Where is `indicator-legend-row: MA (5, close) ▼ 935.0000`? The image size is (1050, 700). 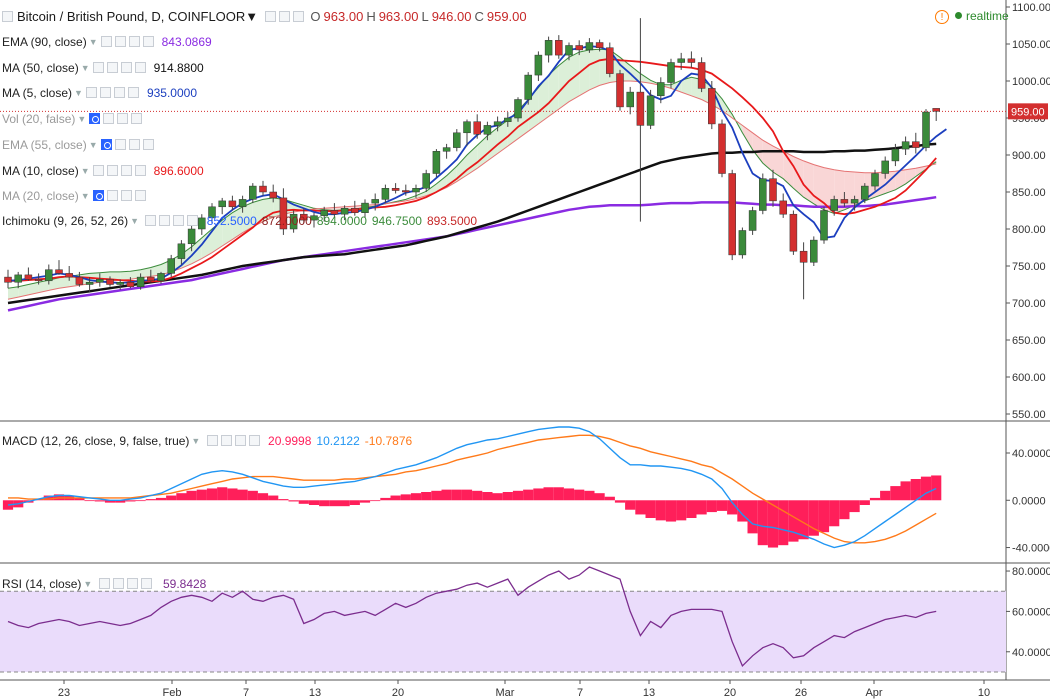
indicator-legend-row: MA (5, close) ▼ 935.0000 is located at coordinates (99, 93).